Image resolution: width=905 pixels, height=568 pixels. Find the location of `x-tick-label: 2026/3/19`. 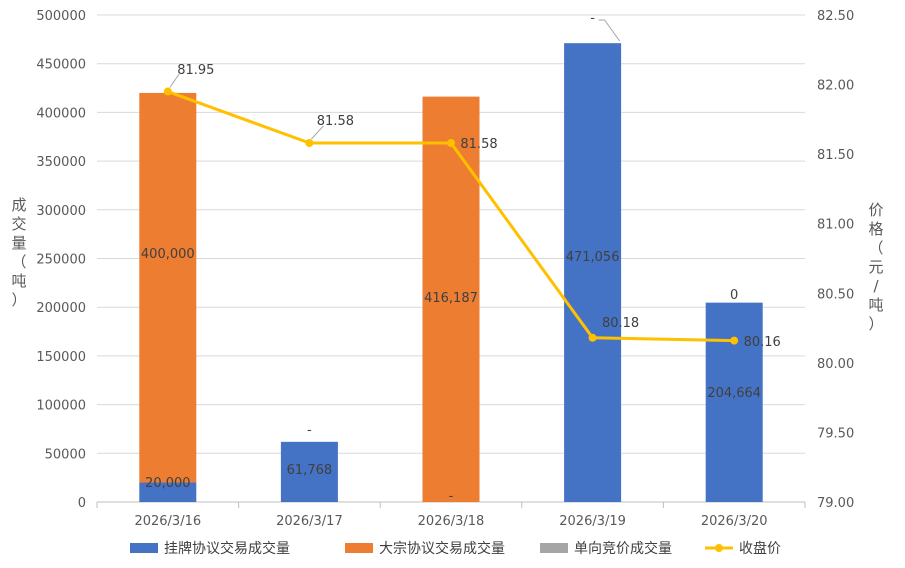

x-tick-label: 2026/3/19 is located at coordinates (592, 521).